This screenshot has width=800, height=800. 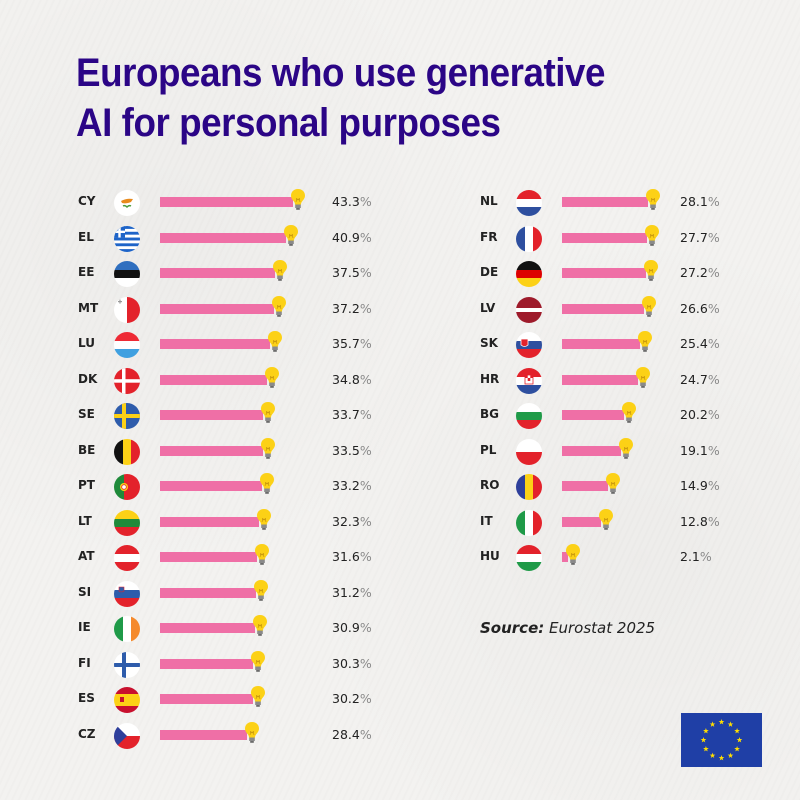 What do you see at coordinates (489, 236) in the screenshot?
I see `country-code-label: FR` at bounding box center [489, 236].